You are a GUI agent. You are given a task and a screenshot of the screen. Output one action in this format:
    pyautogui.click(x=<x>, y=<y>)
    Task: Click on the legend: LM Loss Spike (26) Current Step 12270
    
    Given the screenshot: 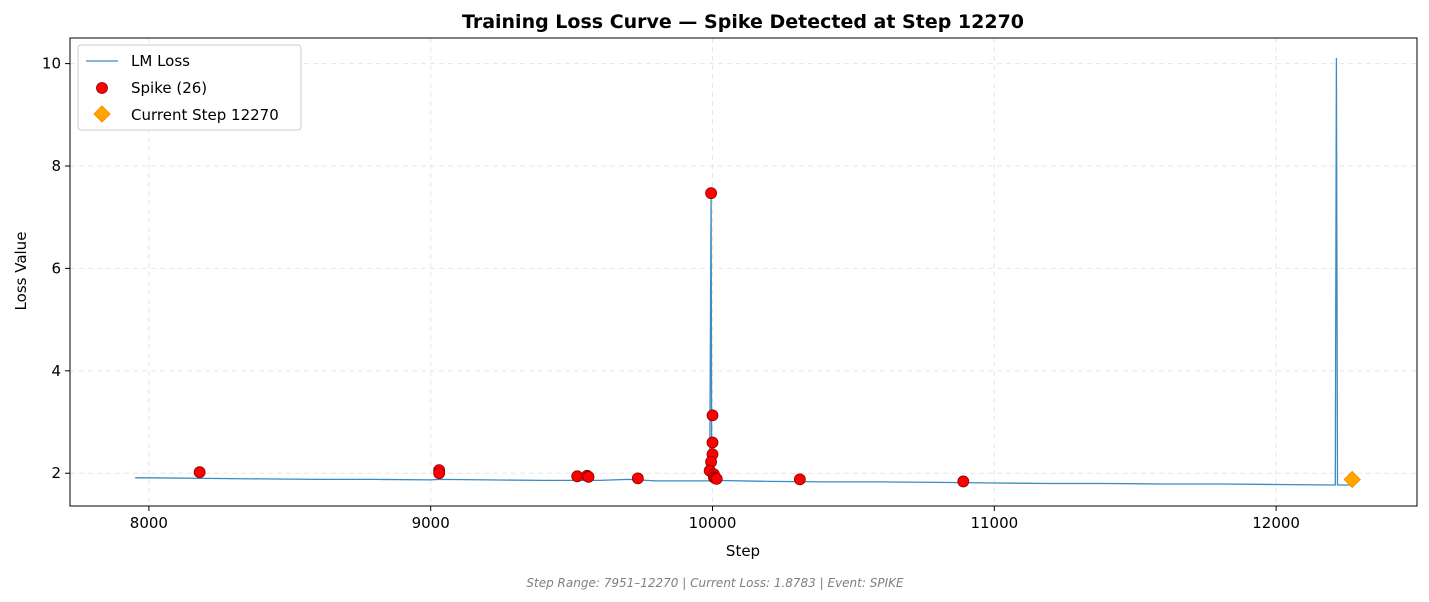 What is the action you would take?
    pyautogui.click(x=189, y=87)
    